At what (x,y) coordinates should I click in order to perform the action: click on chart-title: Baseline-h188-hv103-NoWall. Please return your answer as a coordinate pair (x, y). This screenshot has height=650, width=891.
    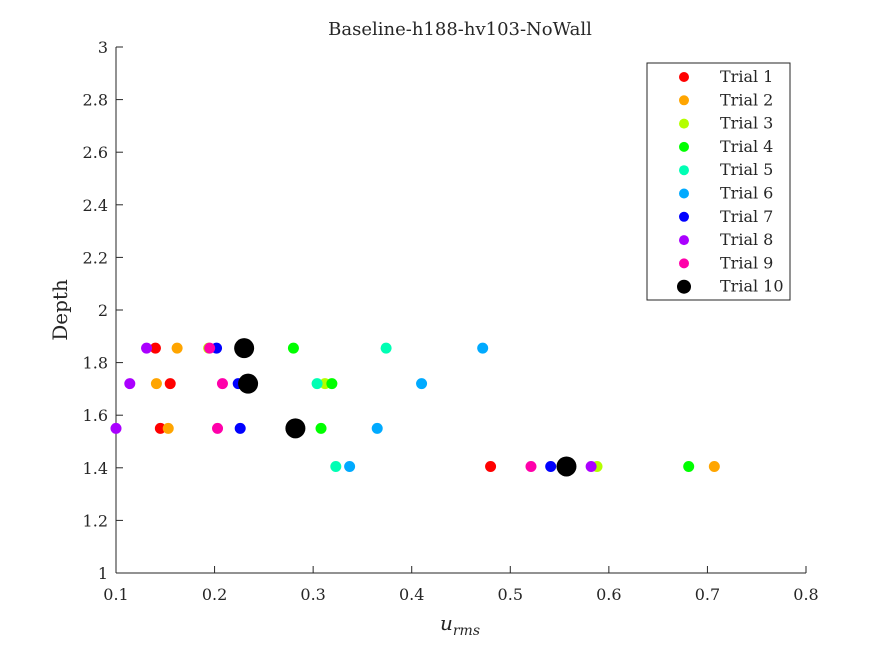
    Looking at the image, I should click on (460, 29).